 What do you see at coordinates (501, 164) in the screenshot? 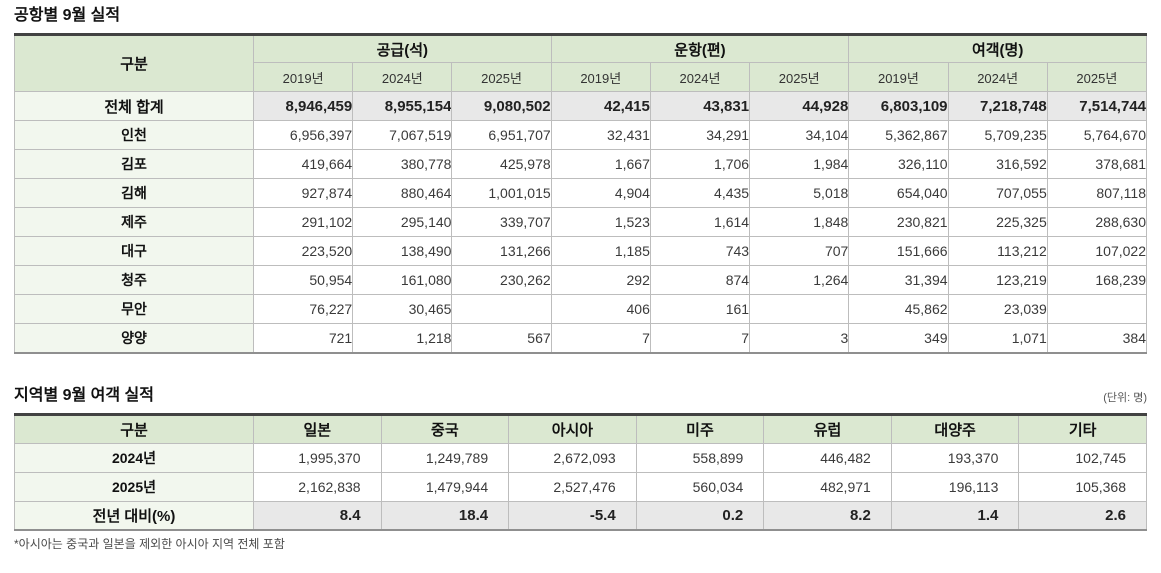
I see `data-cell: 425,978` at bounding box center [501, 164].